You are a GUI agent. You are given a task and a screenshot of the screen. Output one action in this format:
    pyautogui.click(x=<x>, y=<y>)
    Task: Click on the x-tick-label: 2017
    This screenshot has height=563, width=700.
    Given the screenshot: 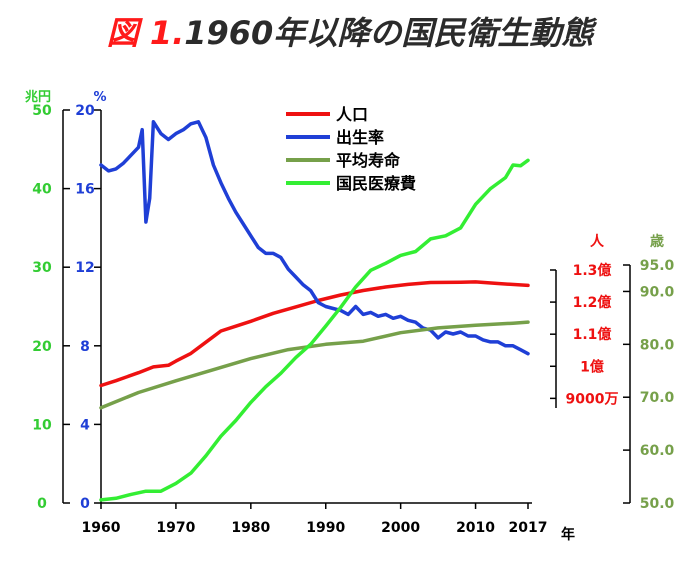 What is the action you would take?
    pyautogui.click(x=528, y=528)
    